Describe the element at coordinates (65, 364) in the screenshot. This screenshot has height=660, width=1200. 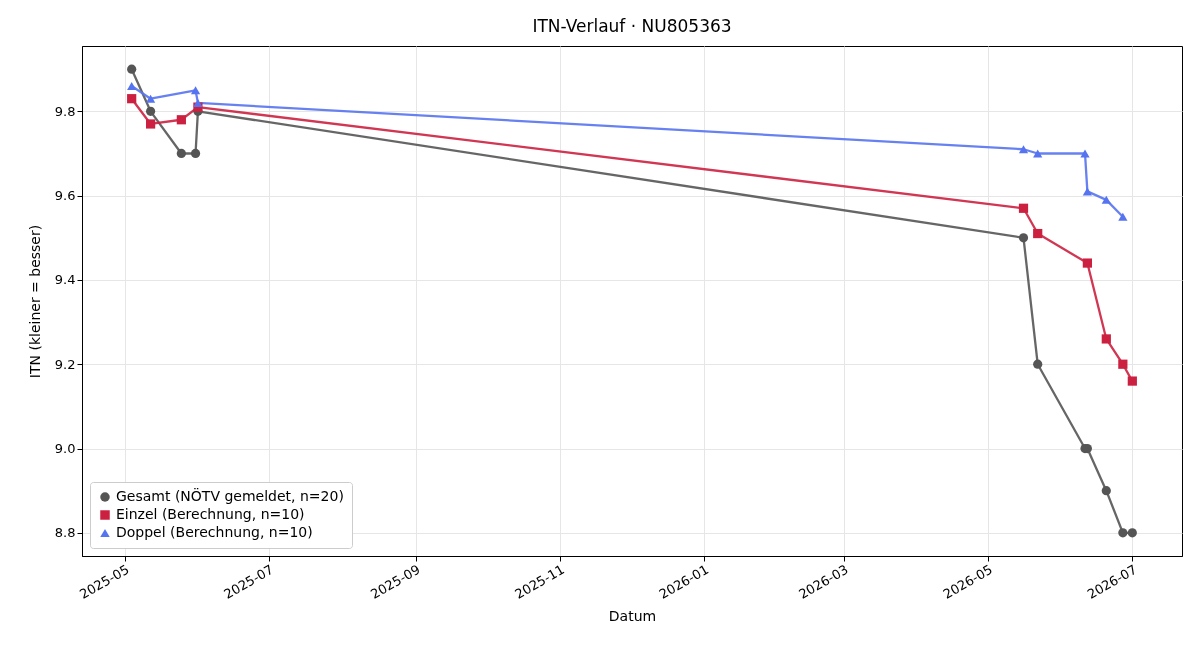
I see `y-tick-label: 9.2` at that location.